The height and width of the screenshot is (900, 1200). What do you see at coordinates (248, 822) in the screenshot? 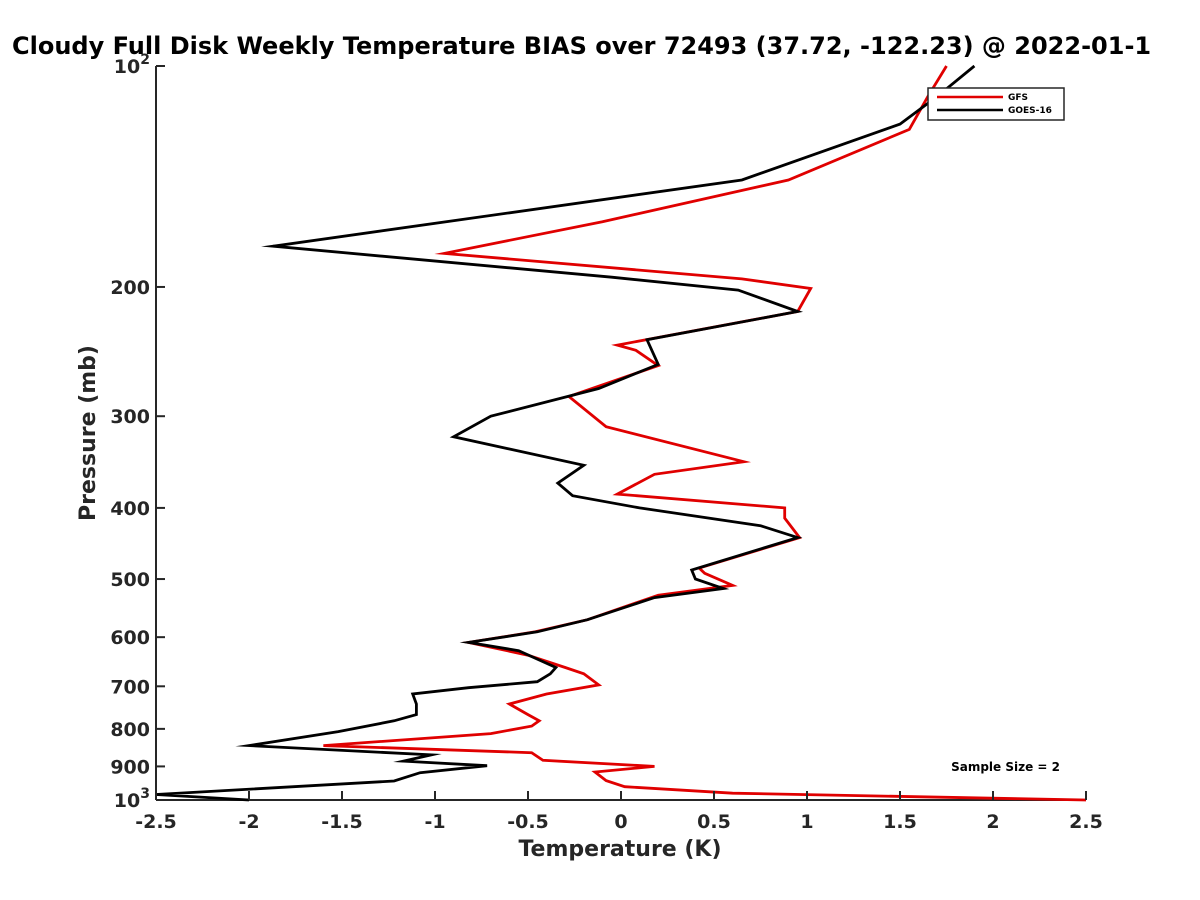
I see `x-tick-label: -2` at bounding box center [248, 822].